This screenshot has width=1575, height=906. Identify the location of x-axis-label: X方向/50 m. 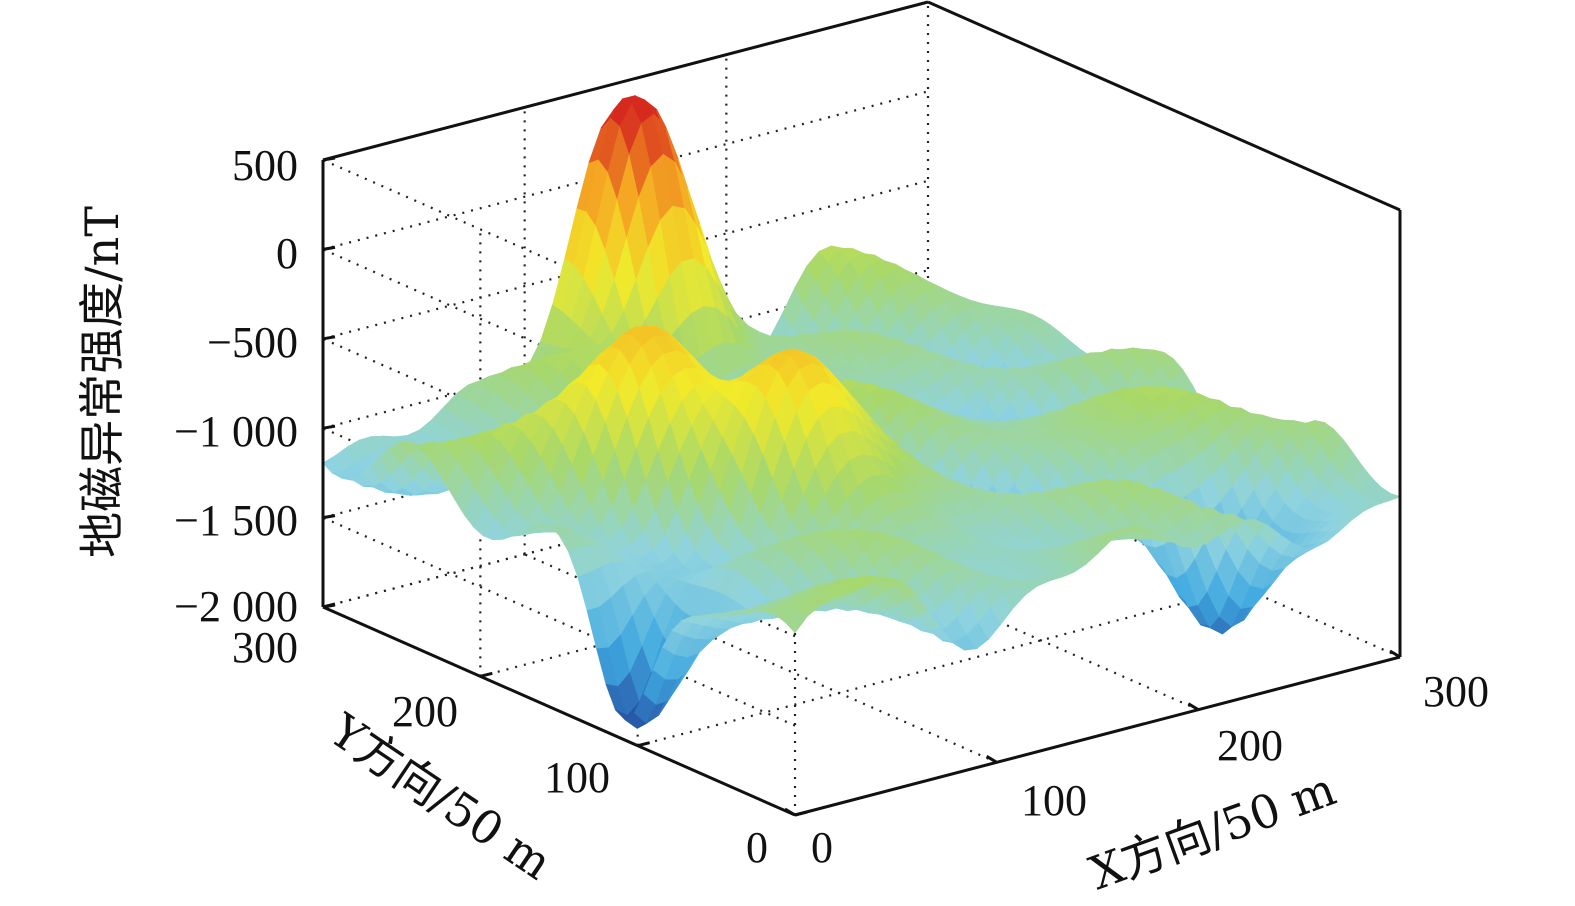
(1213, 831).